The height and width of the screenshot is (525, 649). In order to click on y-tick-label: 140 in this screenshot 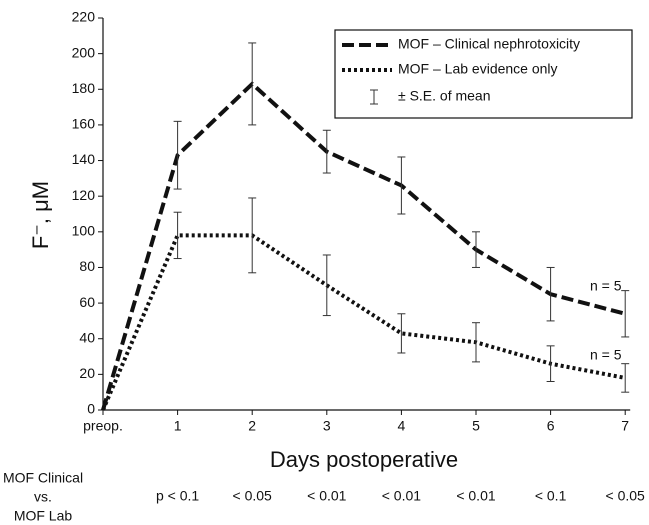, I will do `click(84, 159)`.